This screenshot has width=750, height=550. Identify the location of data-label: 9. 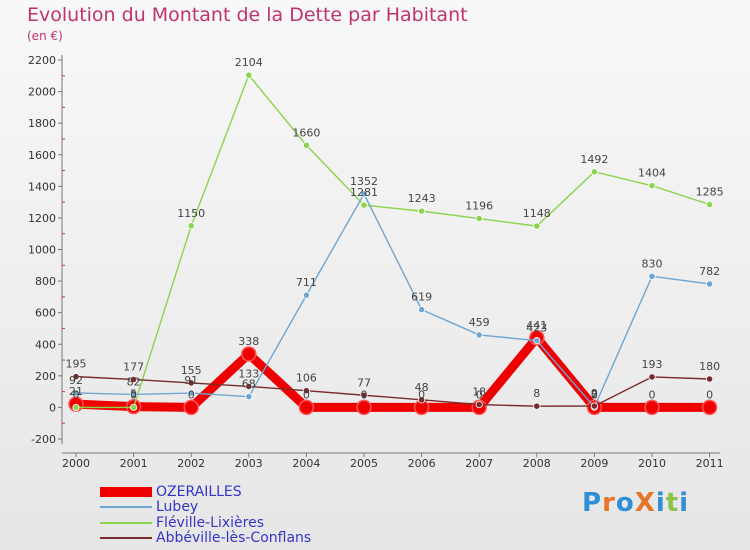
(594, 393).